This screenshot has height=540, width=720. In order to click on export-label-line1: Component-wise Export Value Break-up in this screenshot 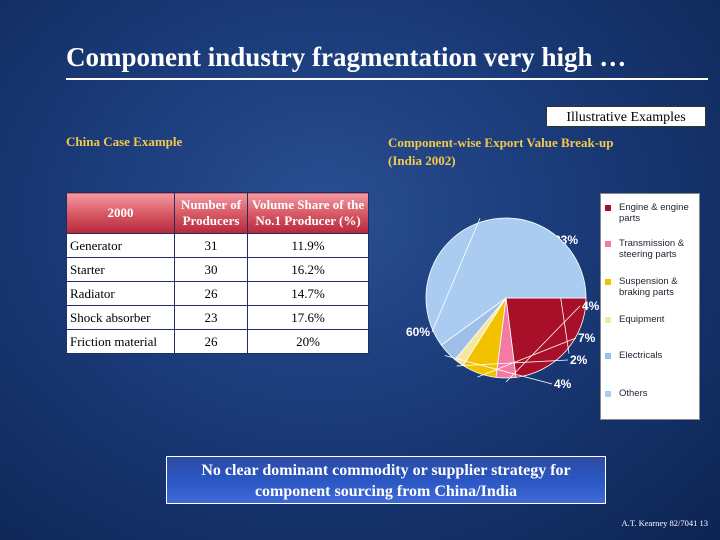, I will do `click(501, 142)`.